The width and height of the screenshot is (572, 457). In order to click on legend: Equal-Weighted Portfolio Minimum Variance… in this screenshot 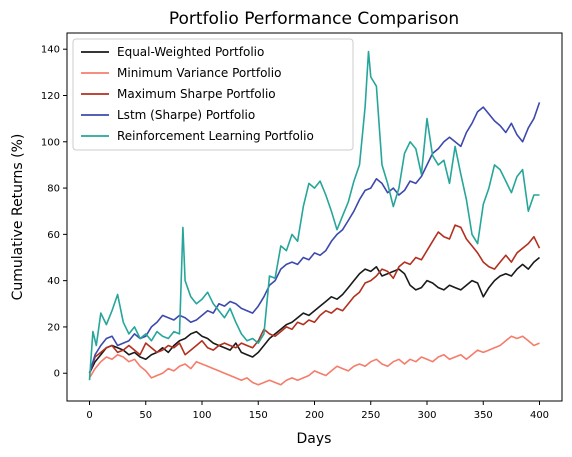, I will do `click(213, 94)`.